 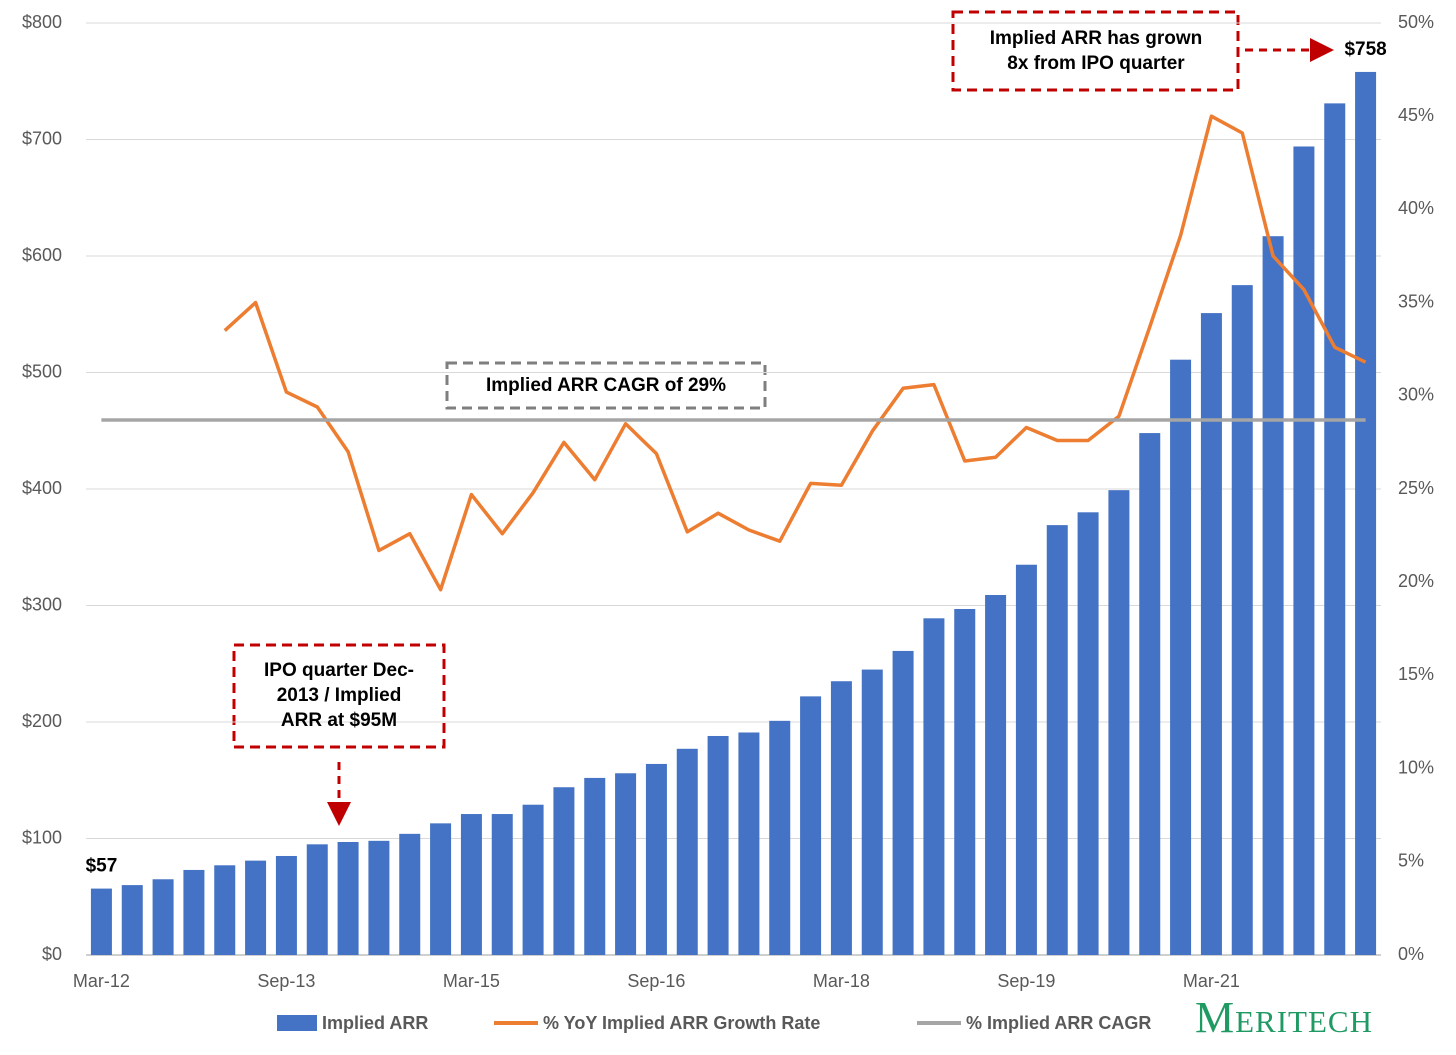 What do you see at coordinates (375, 1023) in the screenshot?
I see `legend-label: Implied ARR` at bounding box center [375, 1023].